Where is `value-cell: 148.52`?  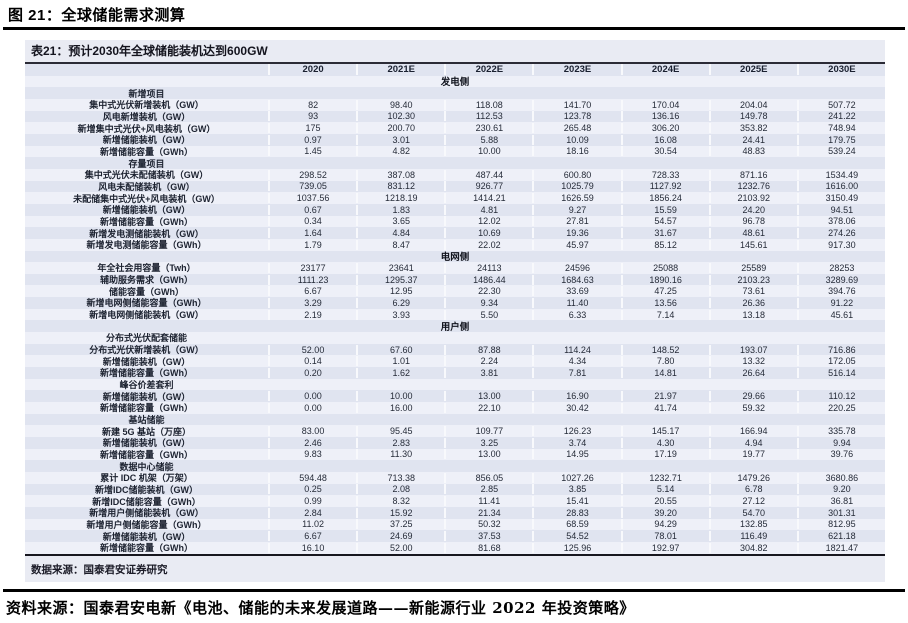 value-cell: 148.52 is located at coordinates (664, 349).